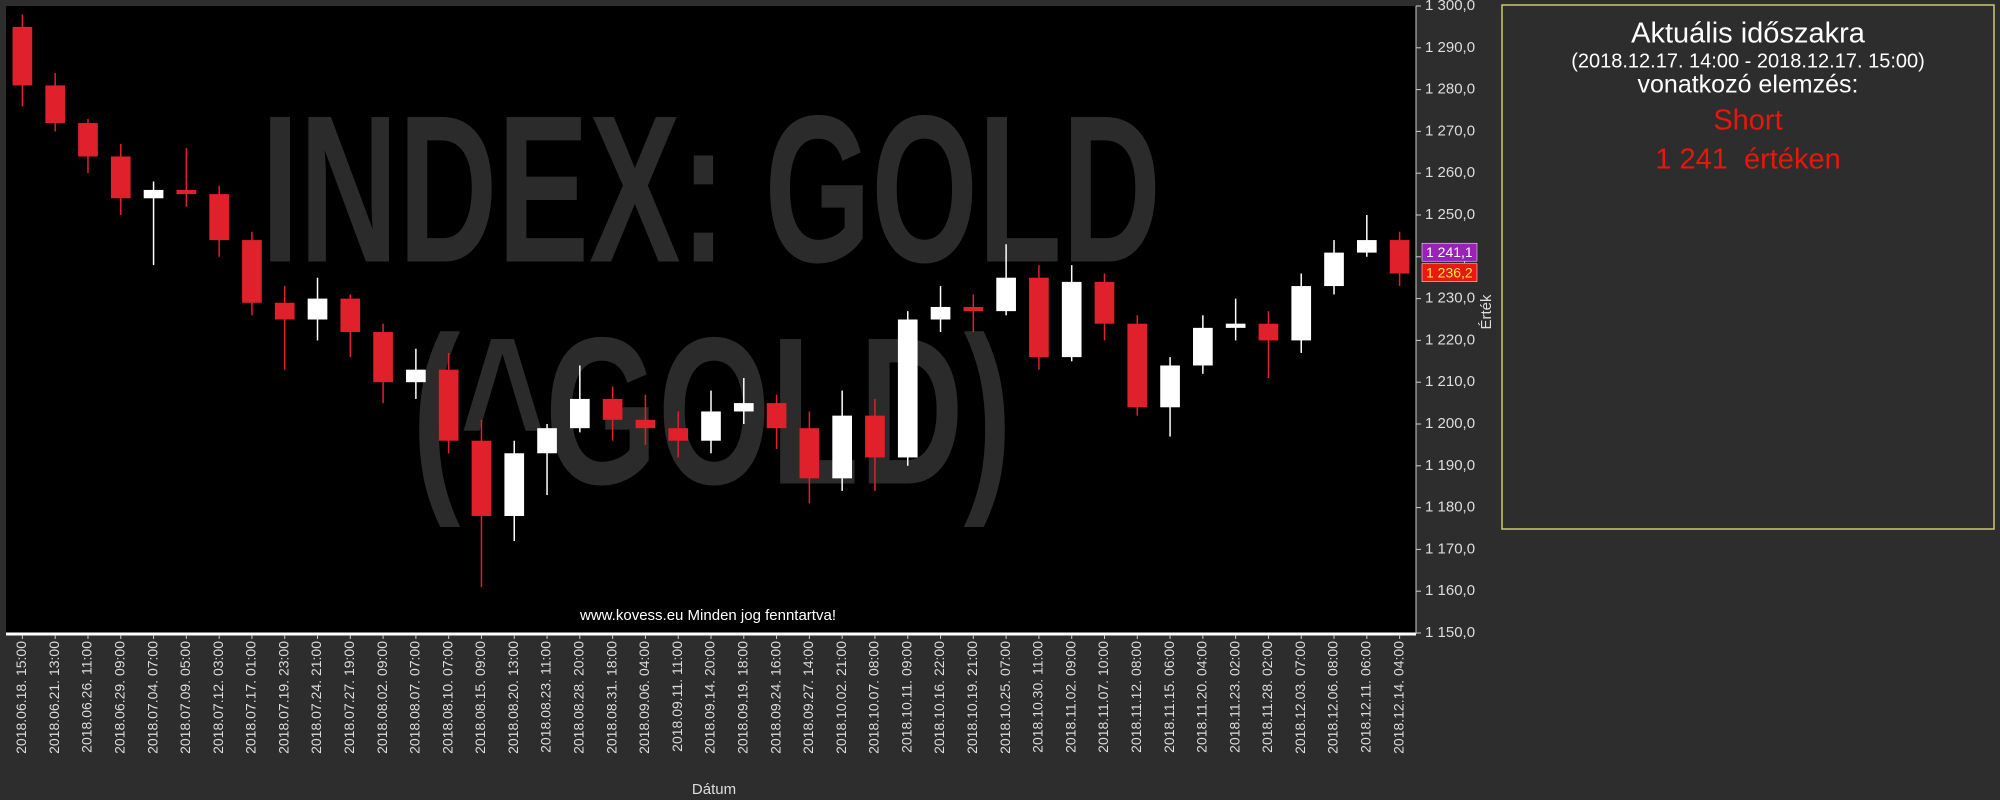  I want to click on x-tick-label: 2018.12.06. 08:00, so click(1333, 697).